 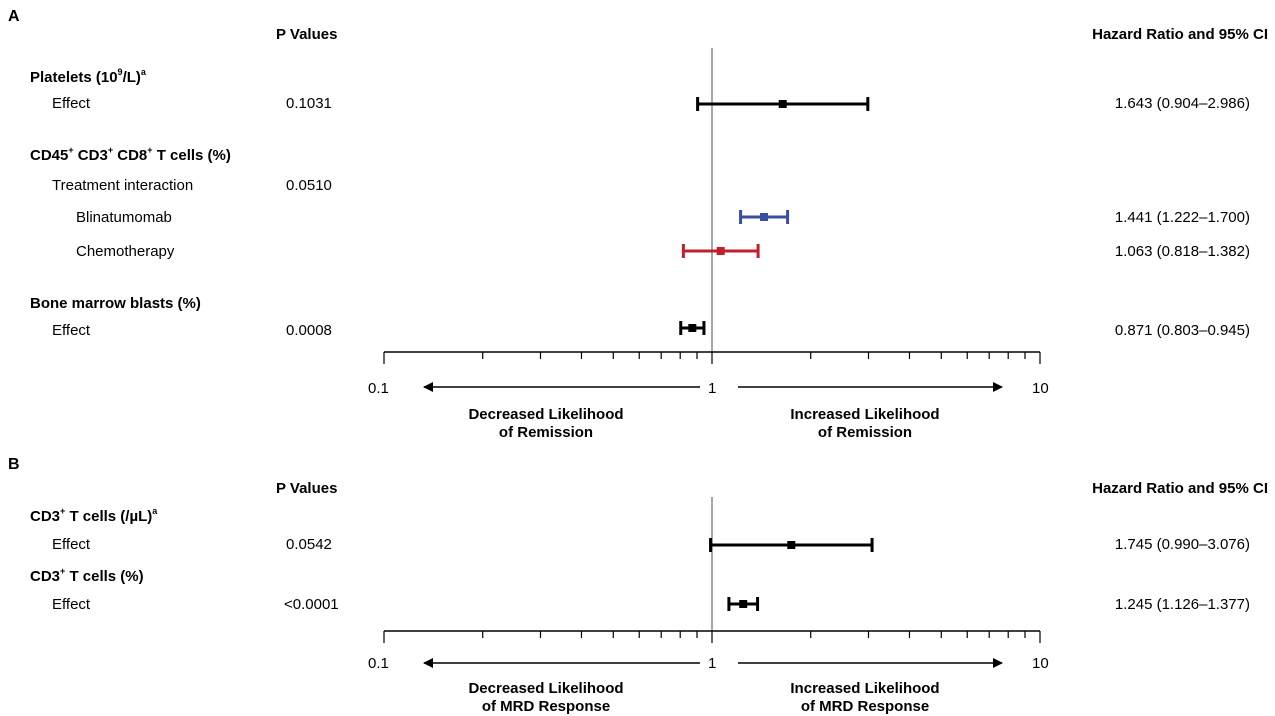 What do you see at coordinates (309, 103) in the screenshot?
I see `p-value-platelets: 0.1031` at bounding box center [309, 103].